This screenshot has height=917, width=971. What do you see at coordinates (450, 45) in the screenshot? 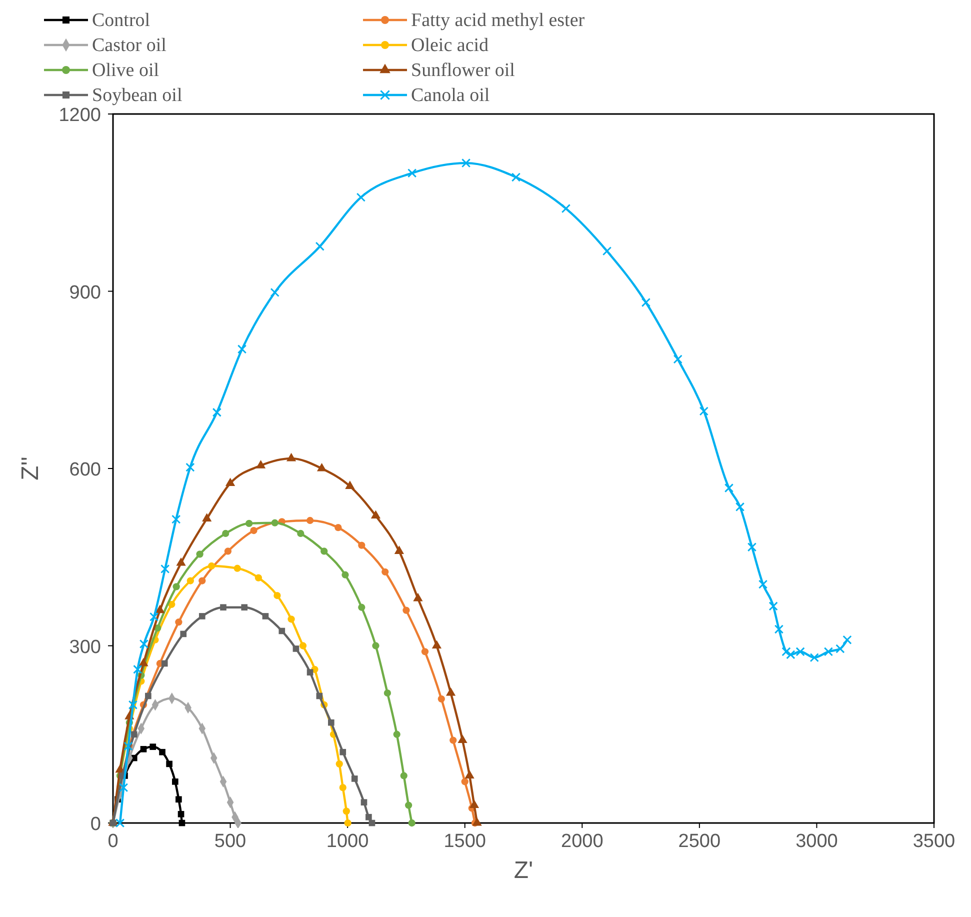
I see `legend-label: Oleic acid` at bounding box center [450, 45].